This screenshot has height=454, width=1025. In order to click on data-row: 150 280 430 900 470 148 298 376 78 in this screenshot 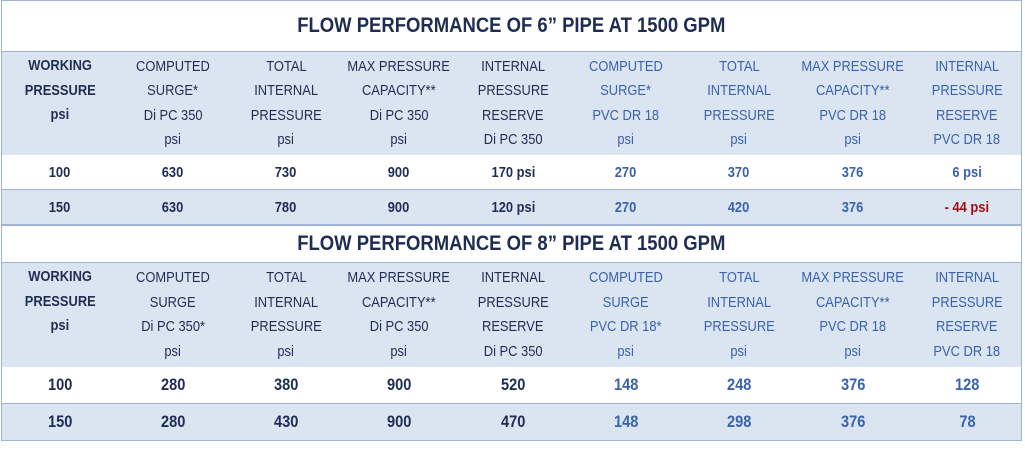, I will do `click(511, 422)`.